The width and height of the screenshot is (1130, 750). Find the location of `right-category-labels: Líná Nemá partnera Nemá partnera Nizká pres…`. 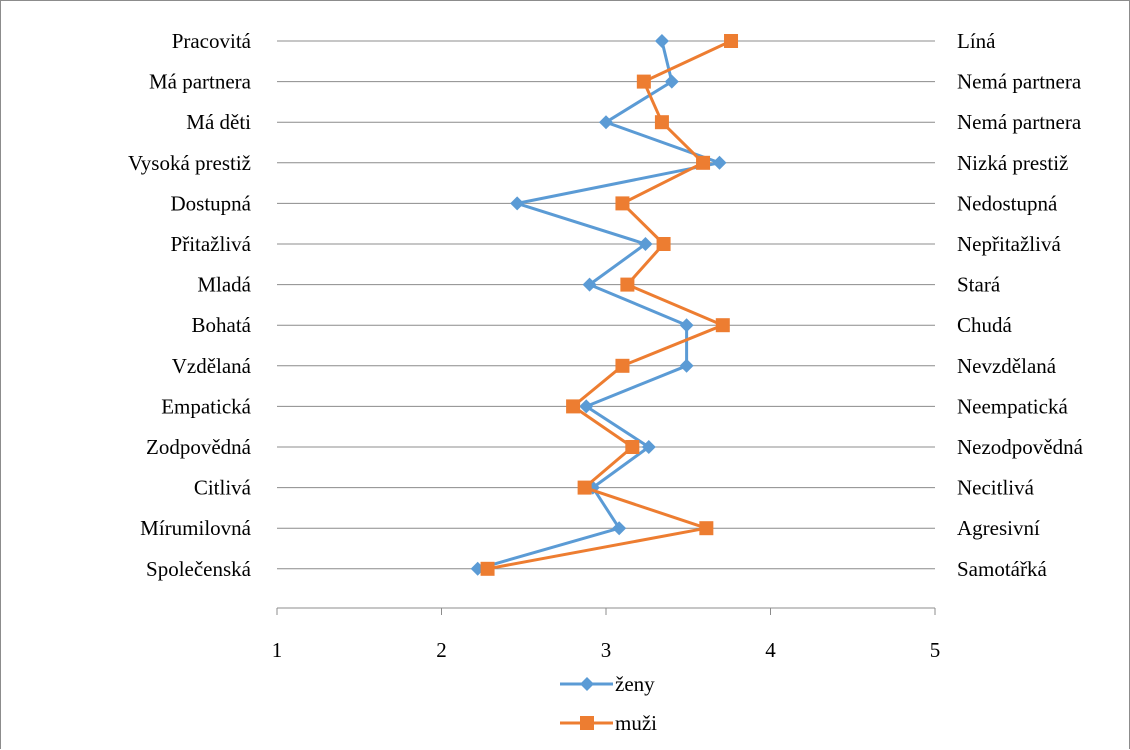

right-category-labels: Líná Nemá partnera Nemá partnera Nizká pres… is located at coordinates (1020, 305).